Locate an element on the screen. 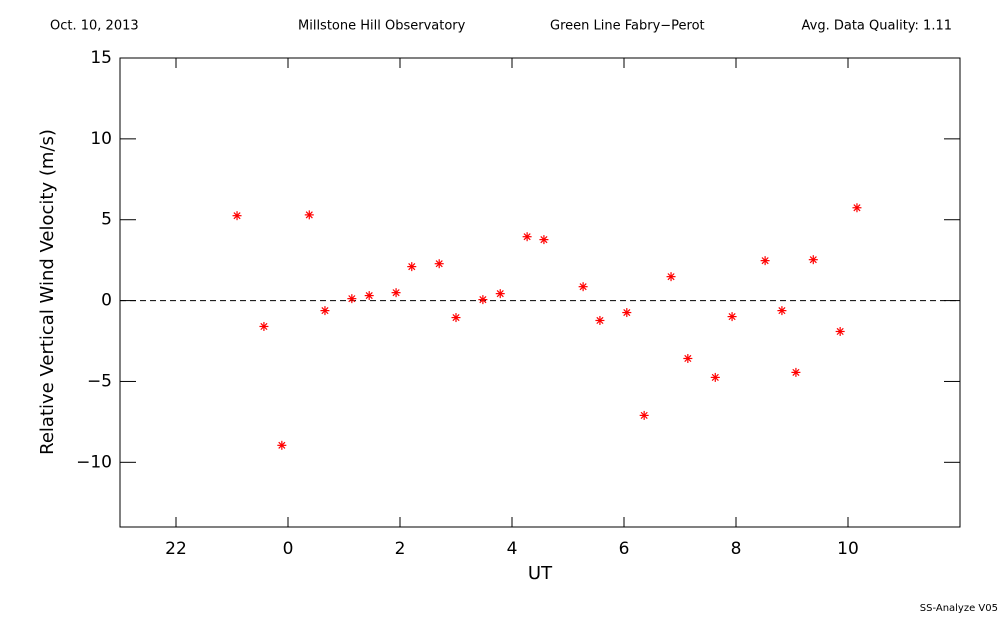  x-tick-label: 6 is located at coordinates (624, 549).